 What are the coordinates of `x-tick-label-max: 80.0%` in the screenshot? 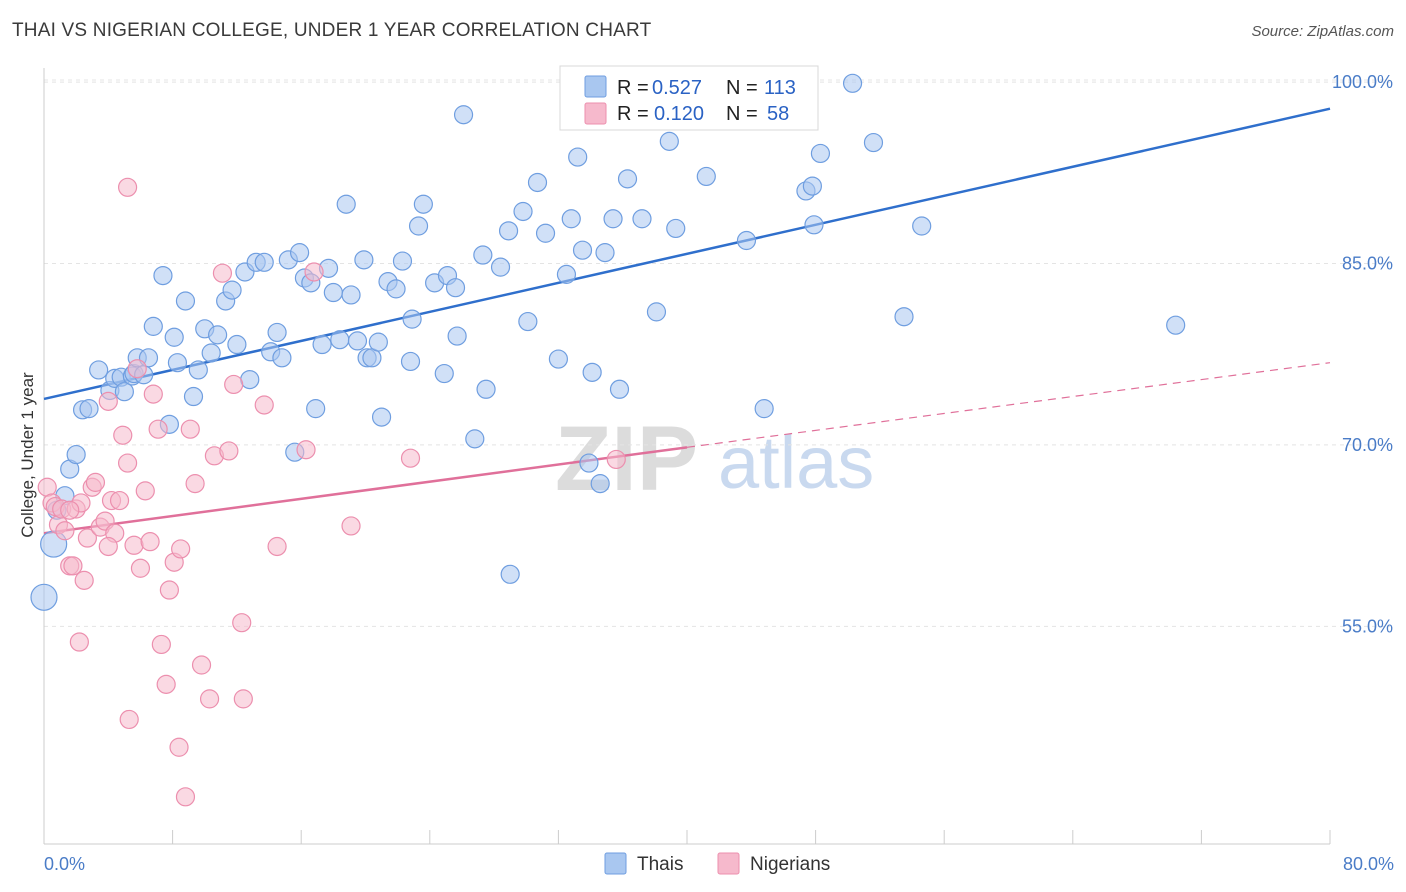 It's located at (1368, 864).